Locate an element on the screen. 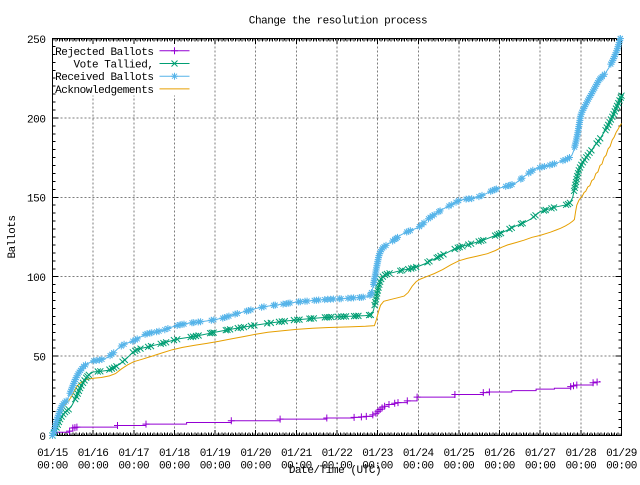  svg-text: 01/15 is located at coordinates (52, 454).